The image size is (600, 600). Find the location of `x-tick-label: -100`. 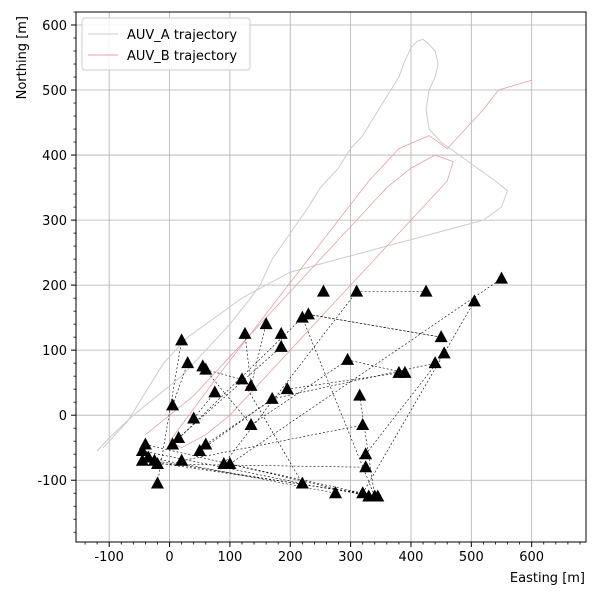

x-tick-label: -100 is located at coordinates (109, 557).